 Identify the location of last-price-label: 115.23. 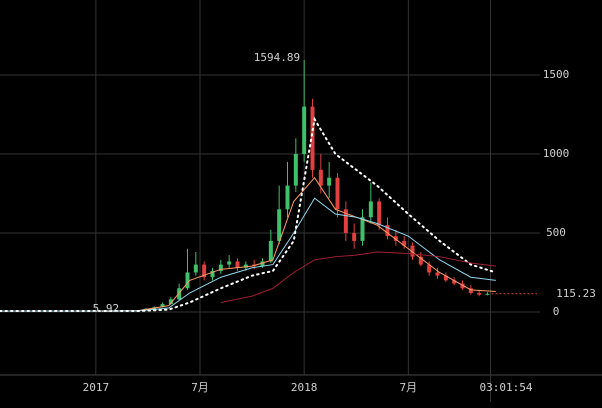
(576, 293).